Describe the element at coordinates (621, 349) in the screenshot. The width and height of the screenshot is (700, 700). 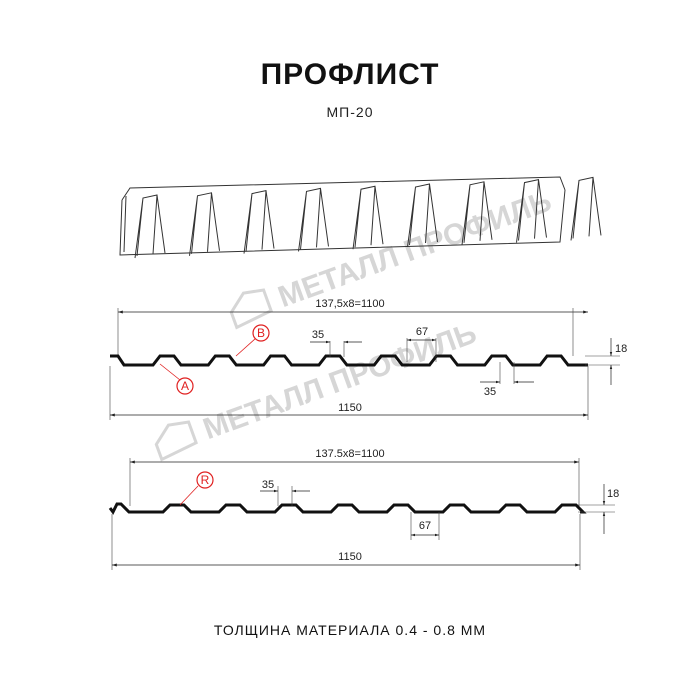
I see `height-label: 18` at that location.